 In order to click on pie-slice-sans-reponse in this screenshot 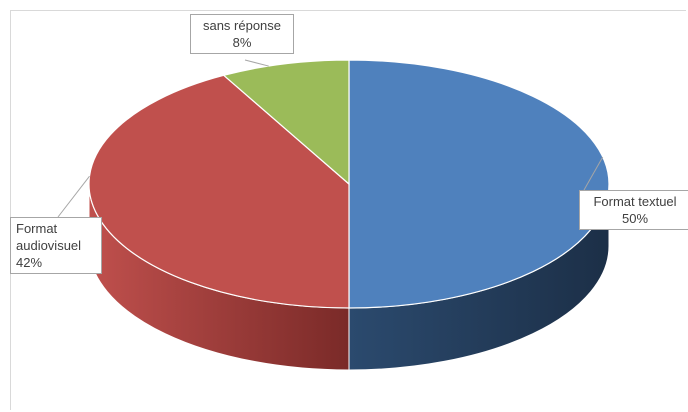, I will do `click(286, 122)`.